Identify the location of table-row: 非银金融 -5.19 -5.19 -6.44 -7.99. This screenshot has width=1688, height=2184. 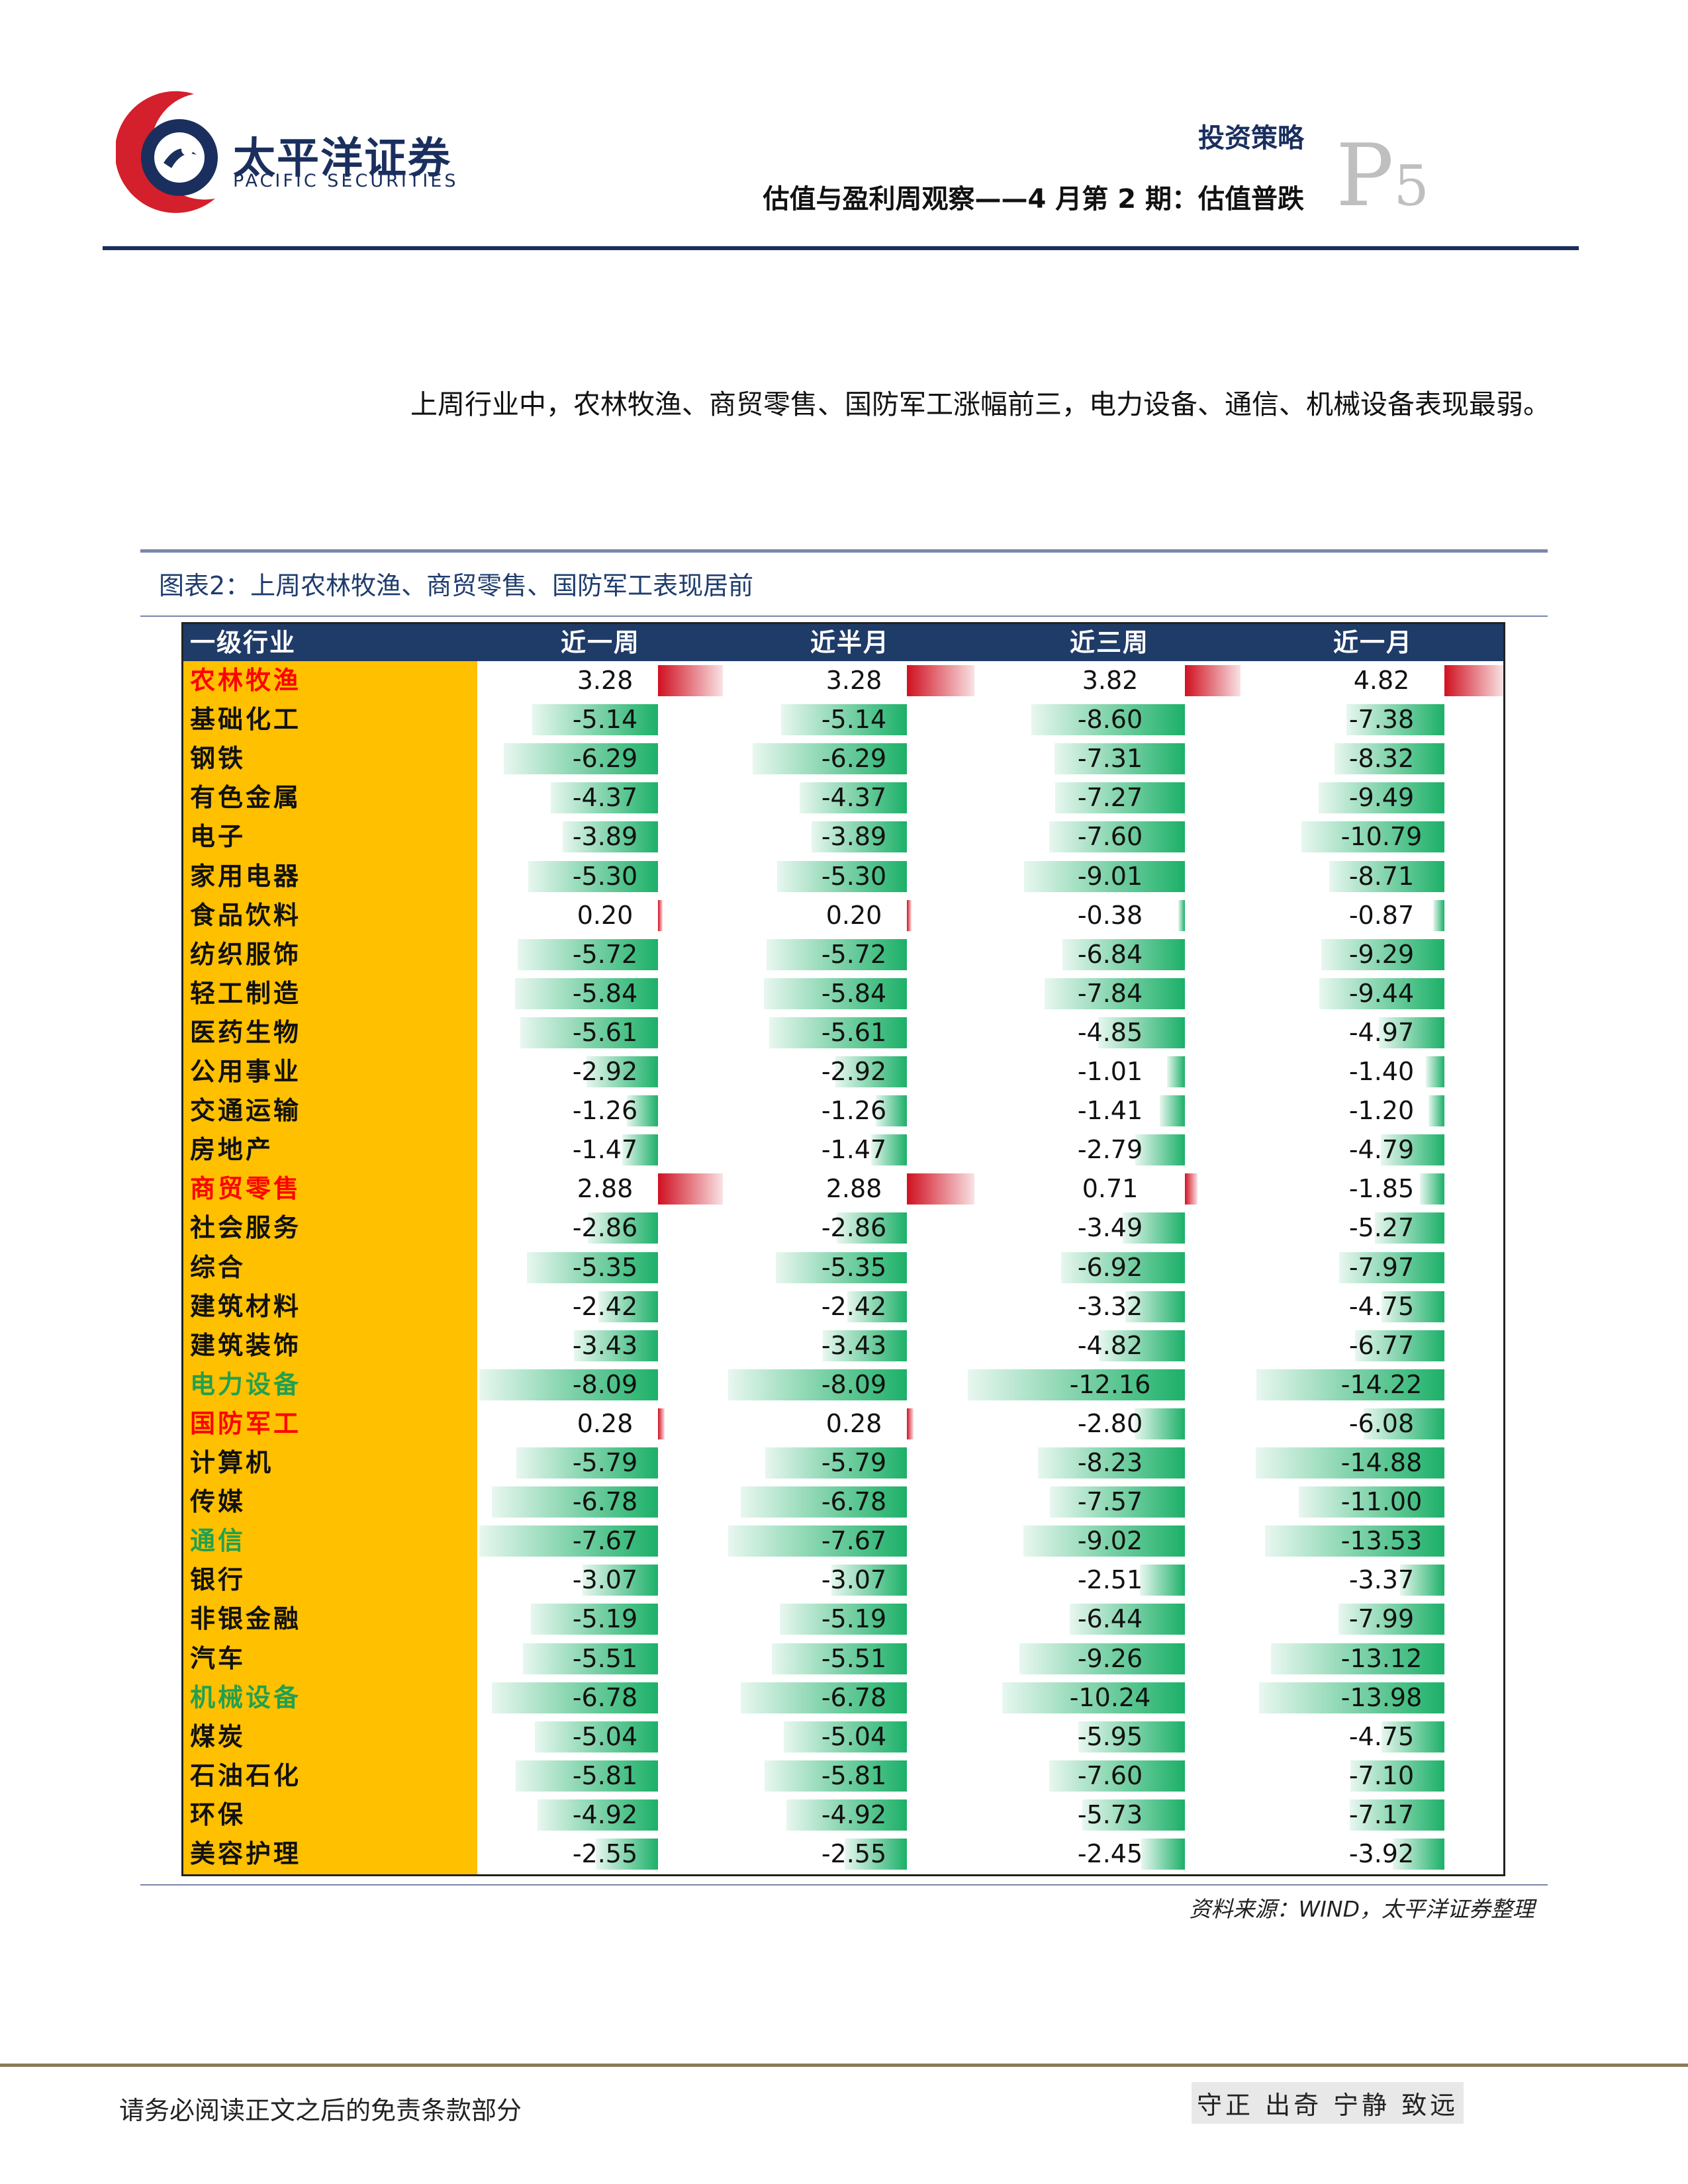
(843, 1619).